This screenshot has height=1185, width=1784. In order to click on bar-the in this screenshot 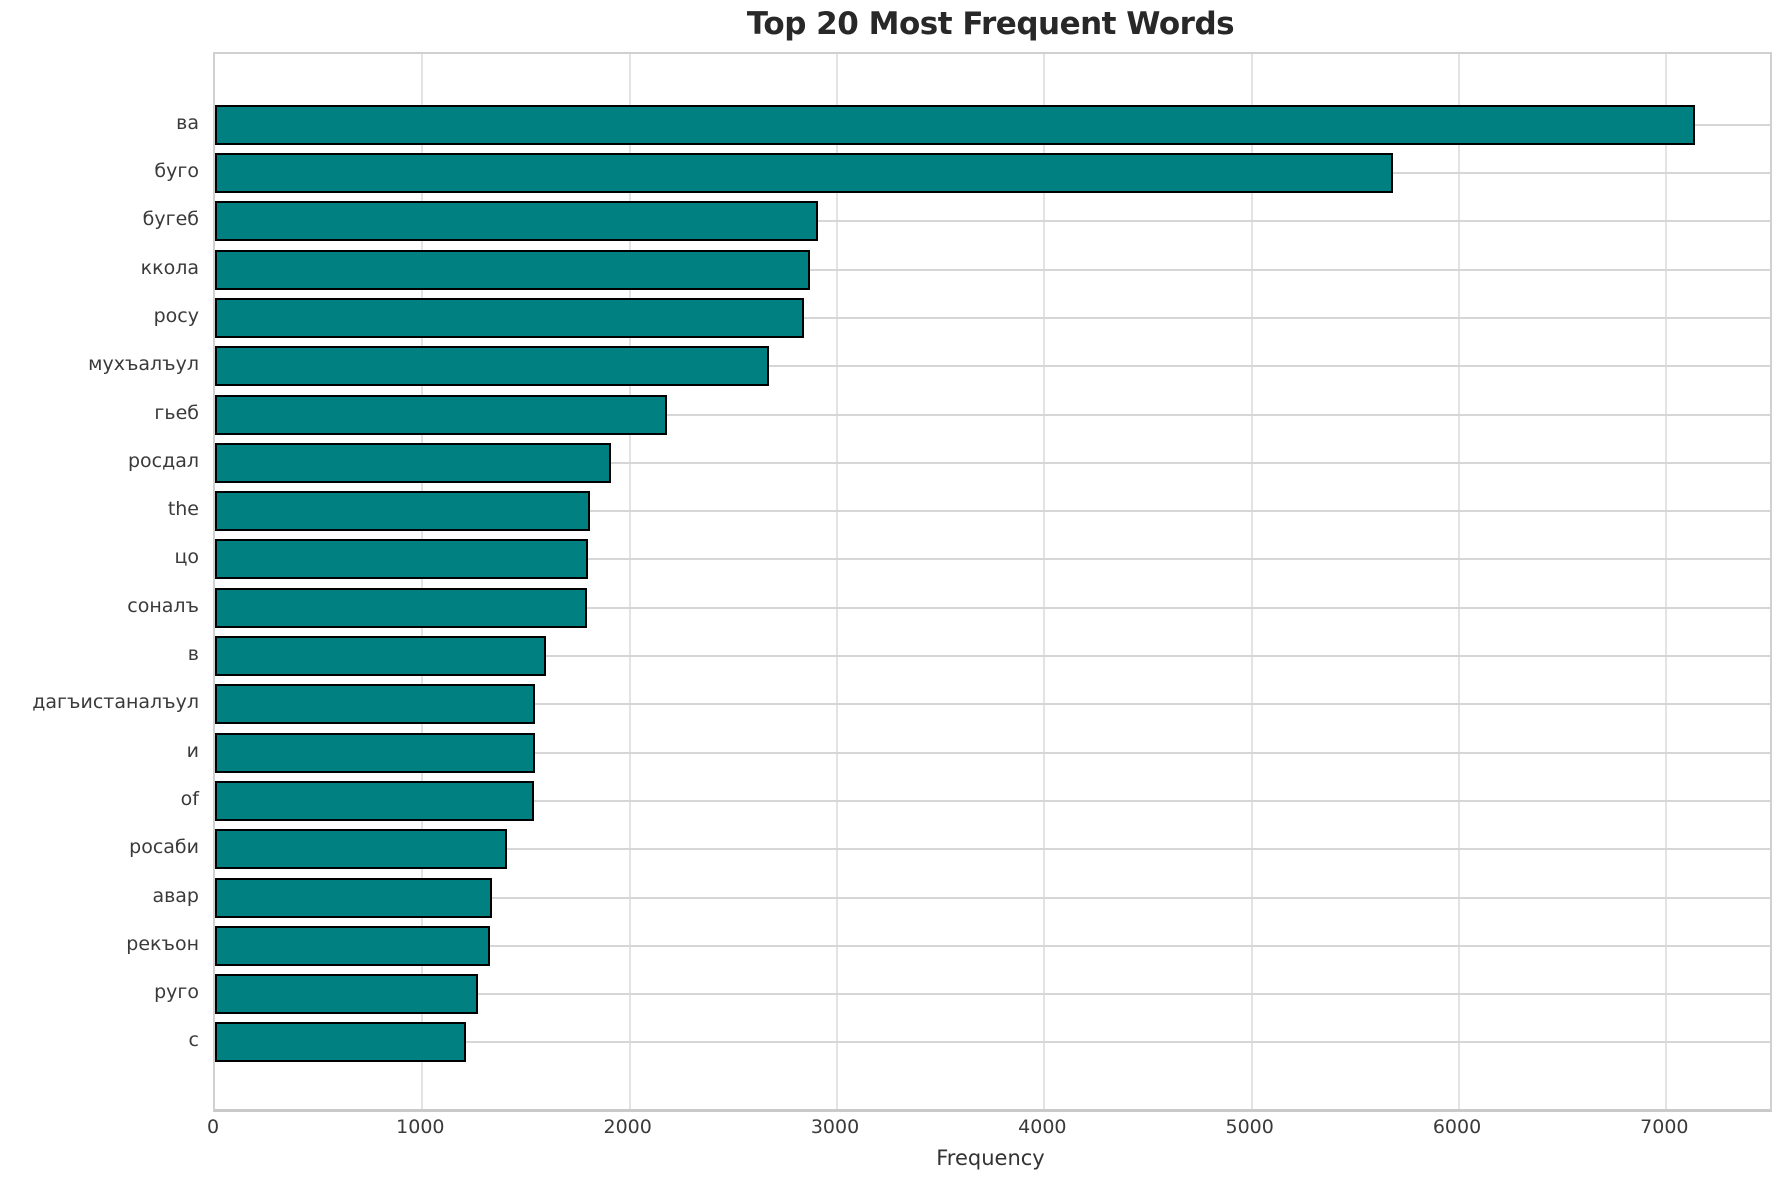, I will do `click(403, 511)`.